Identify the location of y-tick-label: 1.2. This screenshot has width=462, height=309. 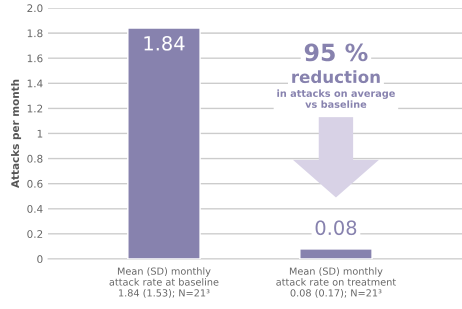
(35, 108).